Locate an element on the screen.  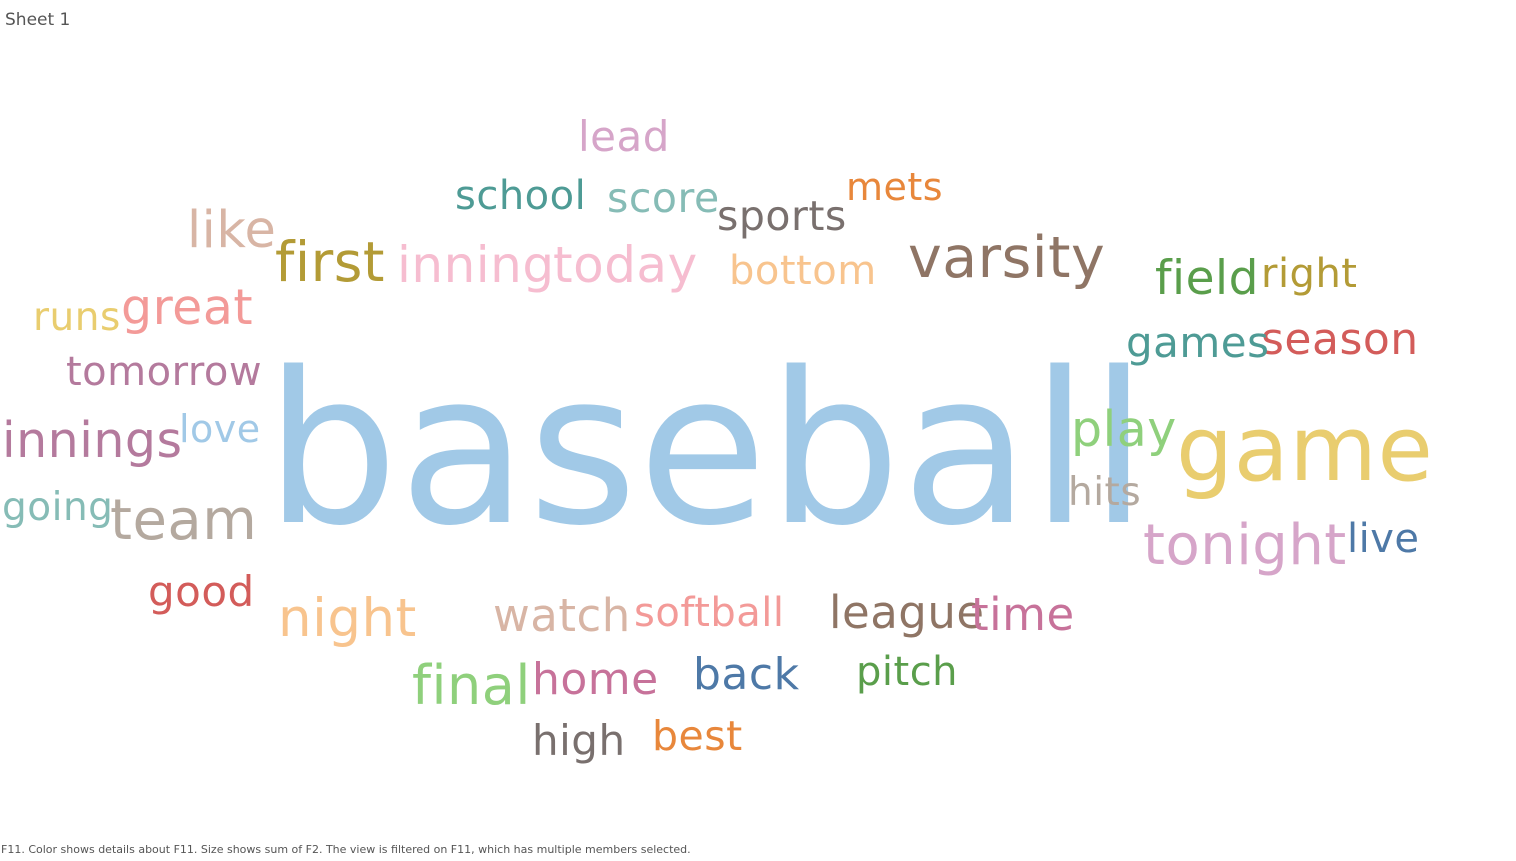
word-inning: inning is located at coordinates (476, 265).